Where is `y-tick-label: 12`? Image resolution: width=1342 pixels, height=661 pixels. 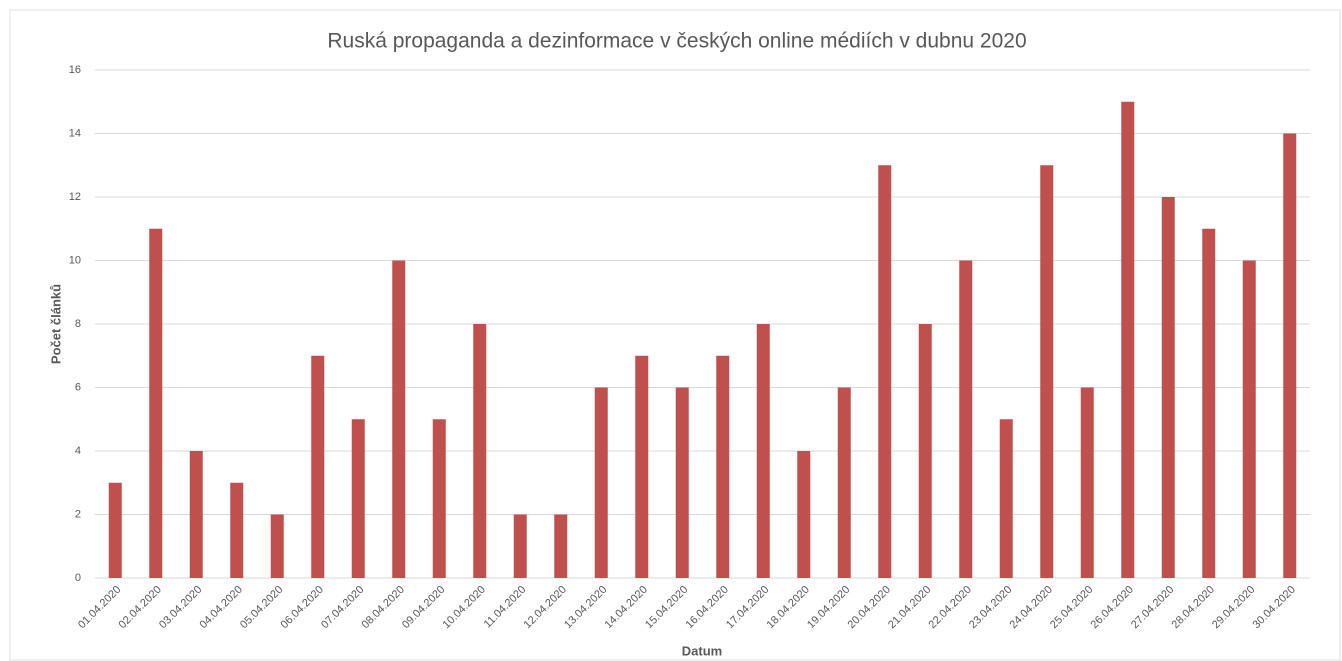 y-tick-label: 12 is located at coordinates (75, 197).